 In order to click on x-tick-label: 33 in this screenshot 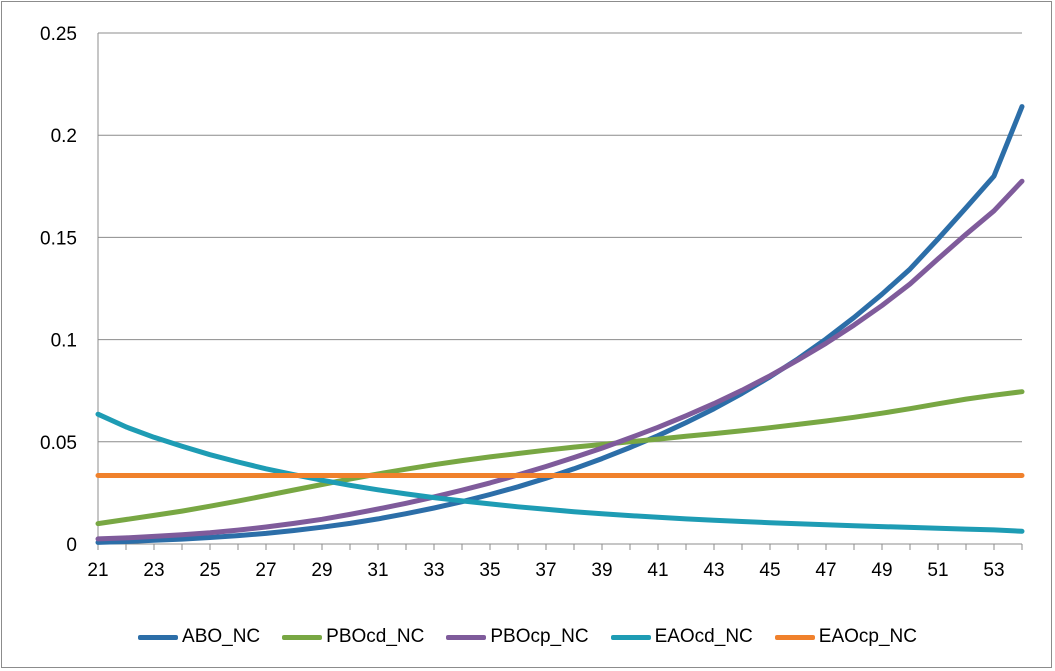, I will do `click(433, 570)`.